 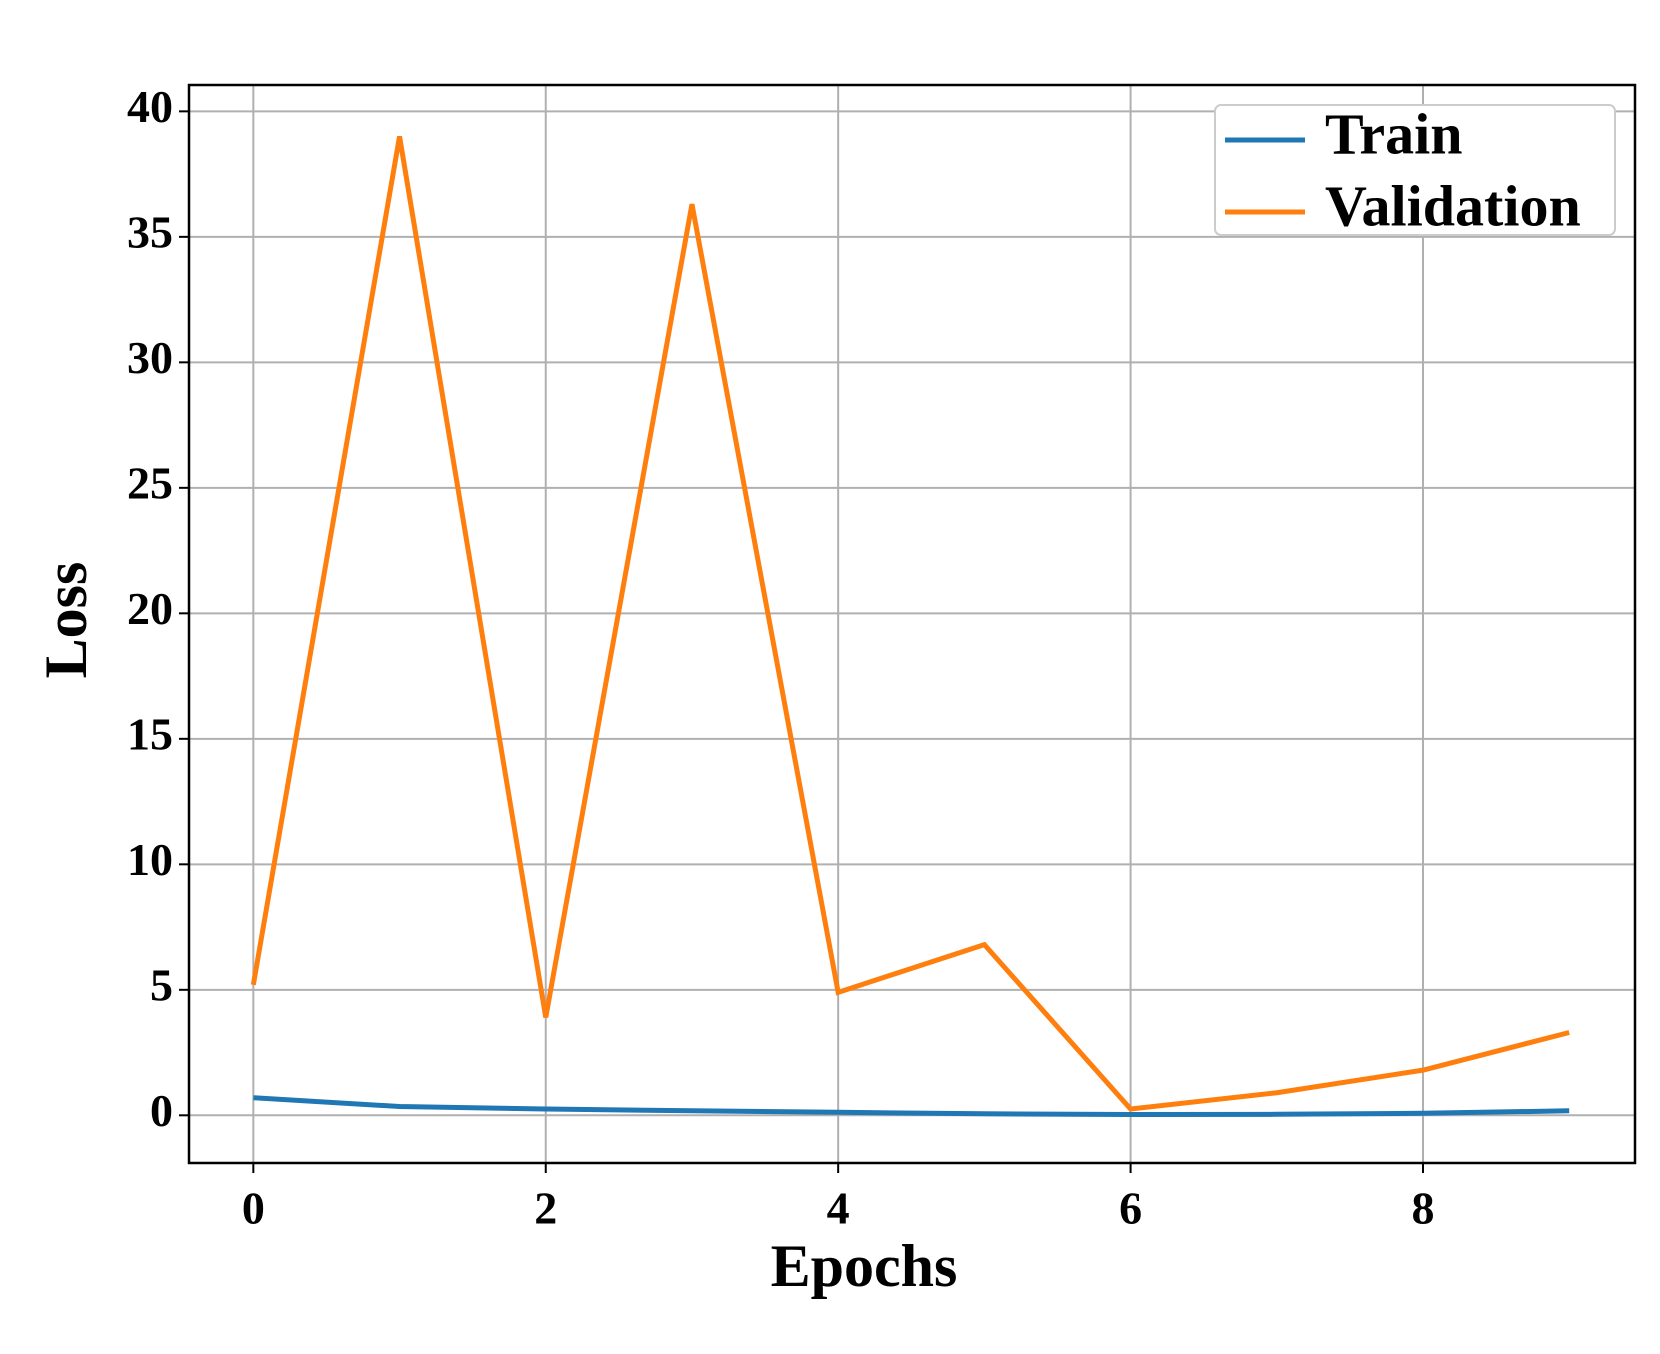 What do you see at coordinates (161, 984) in the screenshot?
I see `y-tick-label: 5` at bounding box center [161, 984].